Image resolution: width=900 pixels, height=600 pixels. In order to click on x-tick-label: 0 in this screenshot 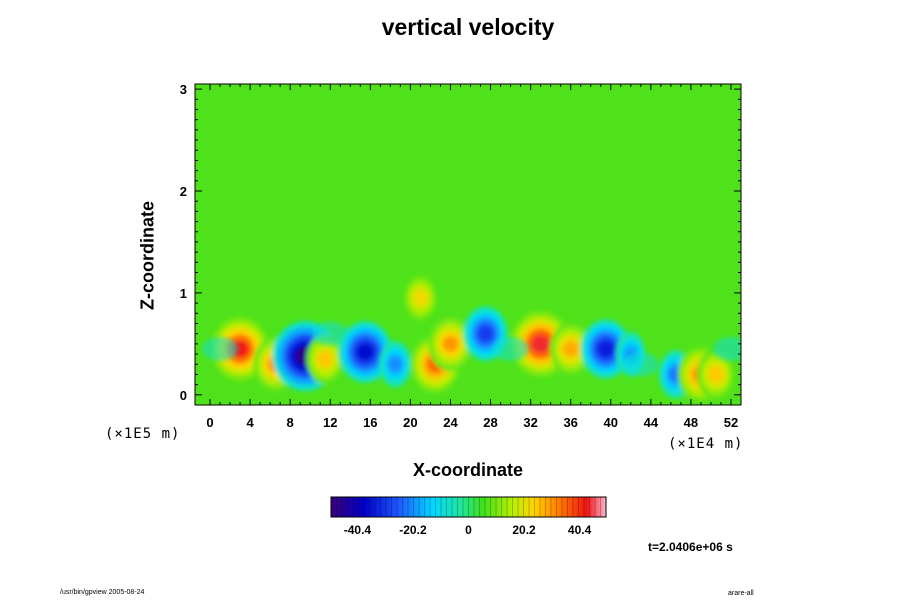, I will do `click(209, 422)`.